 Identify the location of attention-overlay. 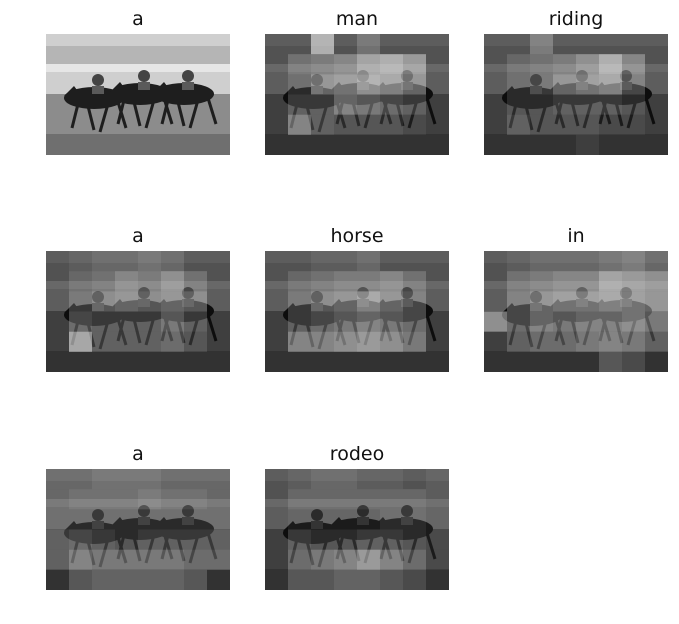
(357, 529).